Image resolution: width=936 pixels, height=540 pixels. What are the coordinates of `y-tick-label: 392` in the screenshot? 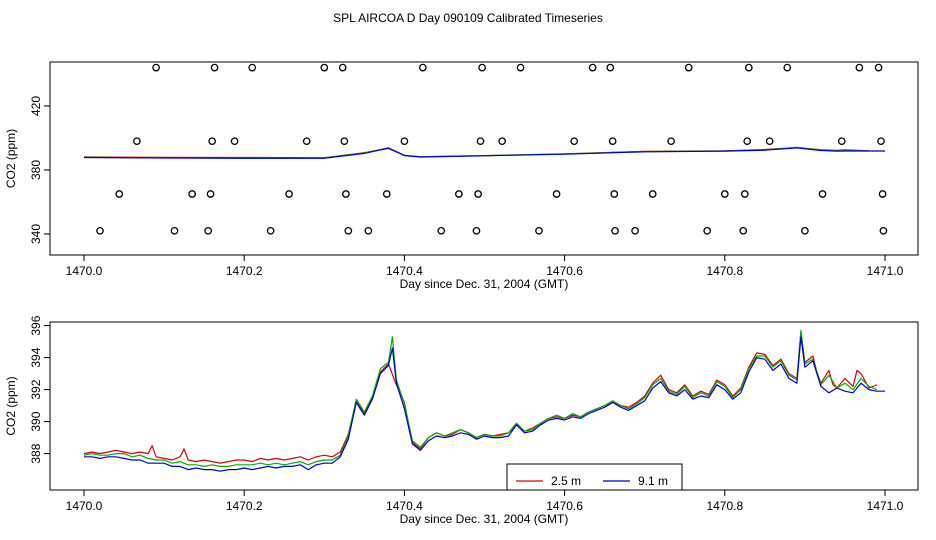 It's located at (36, 389).